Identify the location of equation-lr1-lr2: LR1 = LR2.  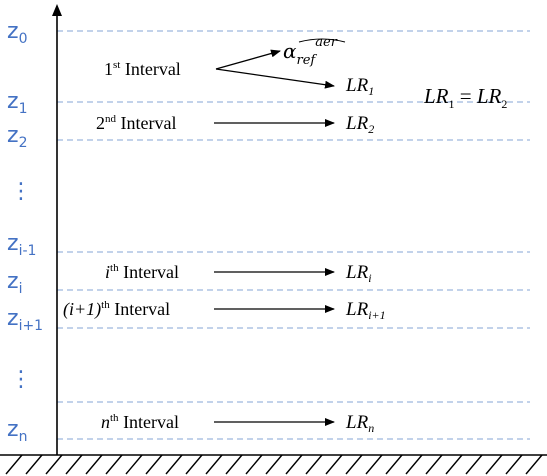
(465, 97).